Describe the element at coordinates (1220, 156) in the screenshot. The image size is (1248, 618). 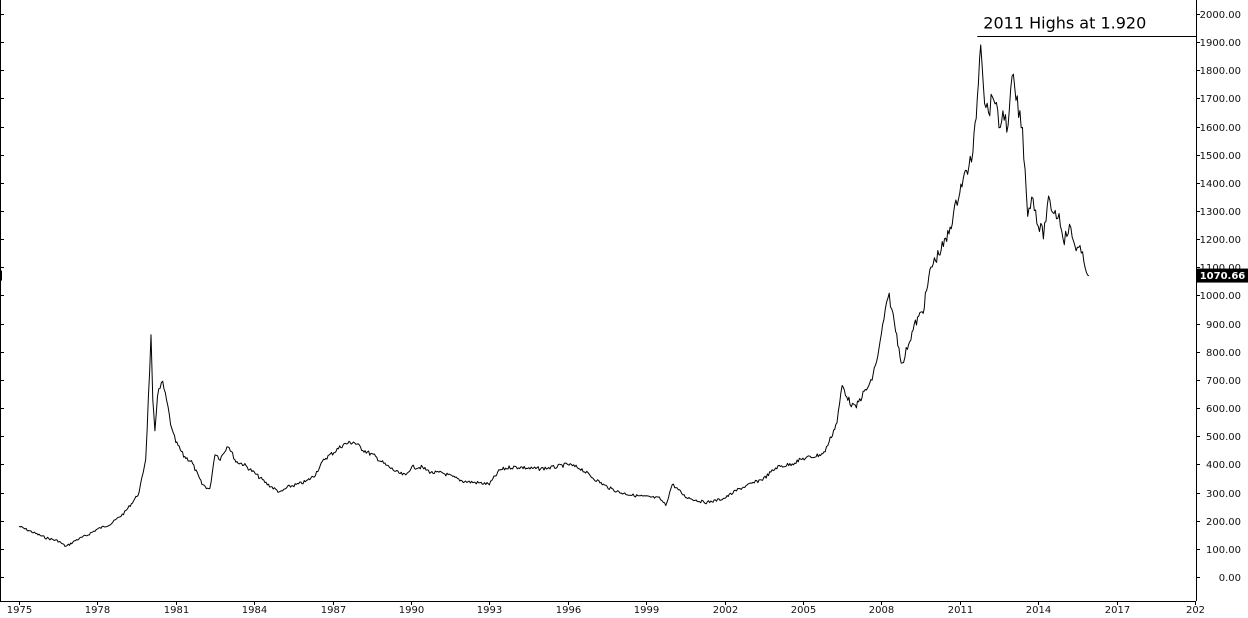
I see `y-tick-label: 1500.00` at that location.